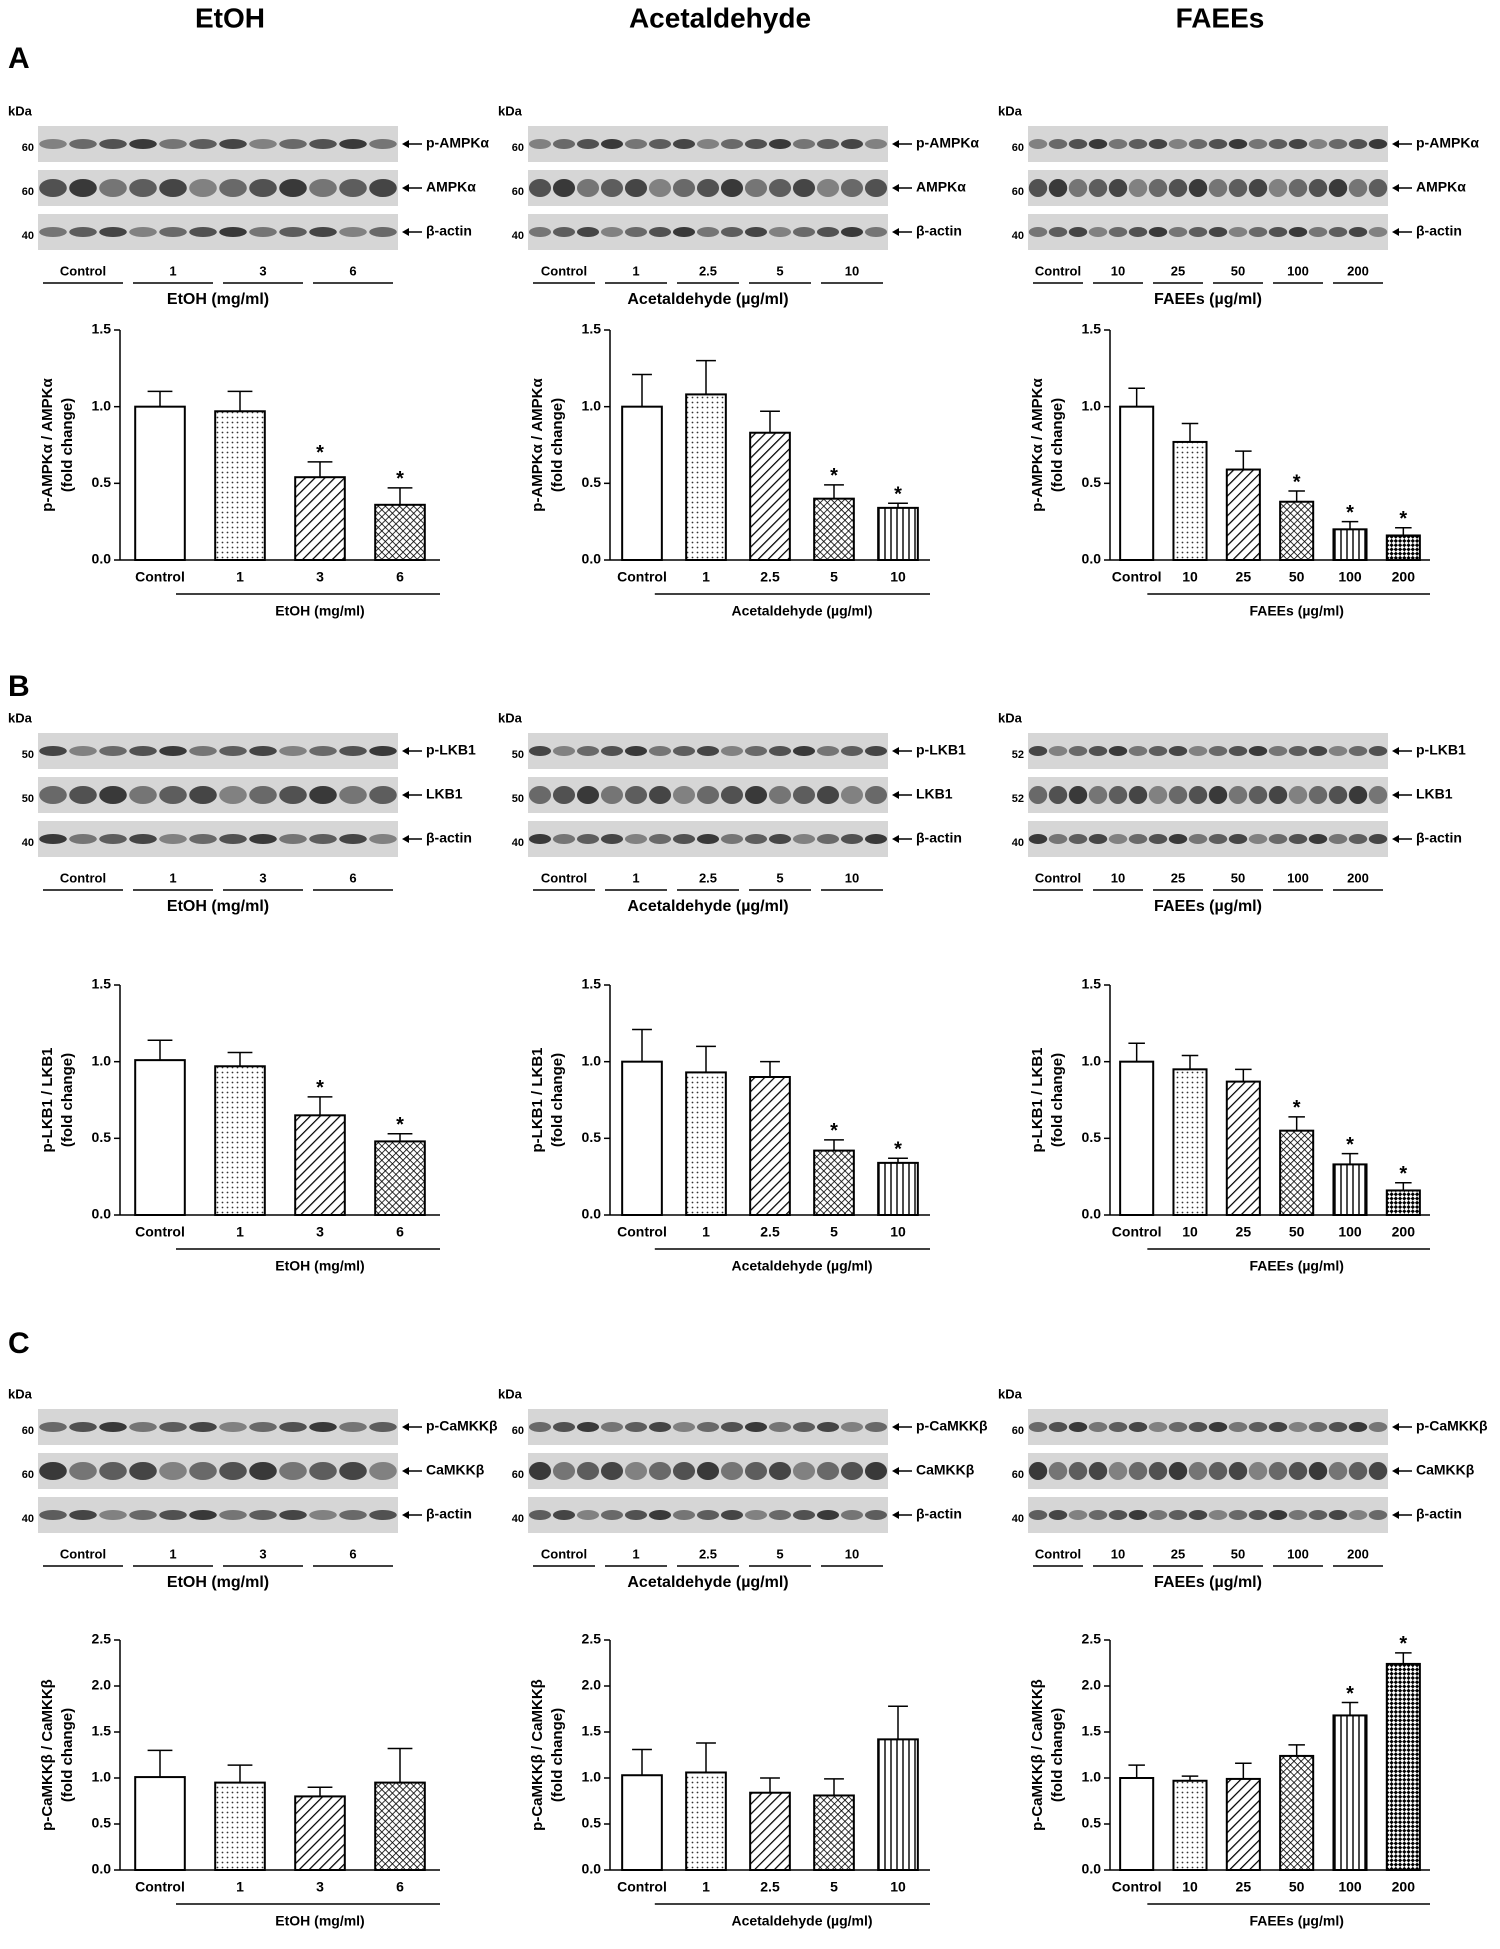  Describe the element at coordinates (47, 445) in the screenshot. I see `y-axis-label: p-AMPKα / AMPKα` at that location.